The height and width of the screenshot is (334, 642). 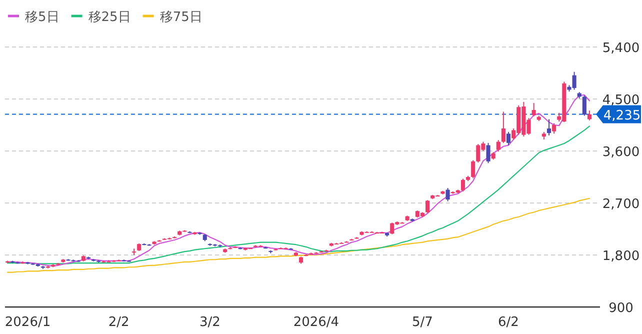 What do you see at coordinates (209, 322) in the screenshot?
I see `x-tick-label: 3/2` at bounding box center [209, 322].